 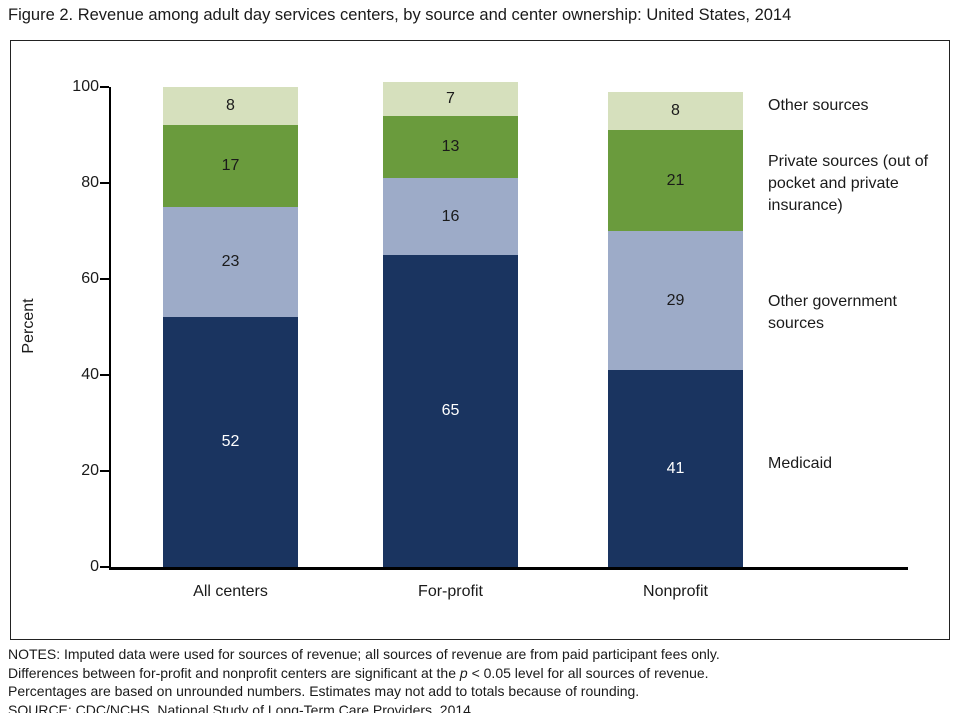 What do you see at coordinates (90, 470) in the screenshot?
I see `y-tick-label-20: 20` at bounding box center [90, 470].